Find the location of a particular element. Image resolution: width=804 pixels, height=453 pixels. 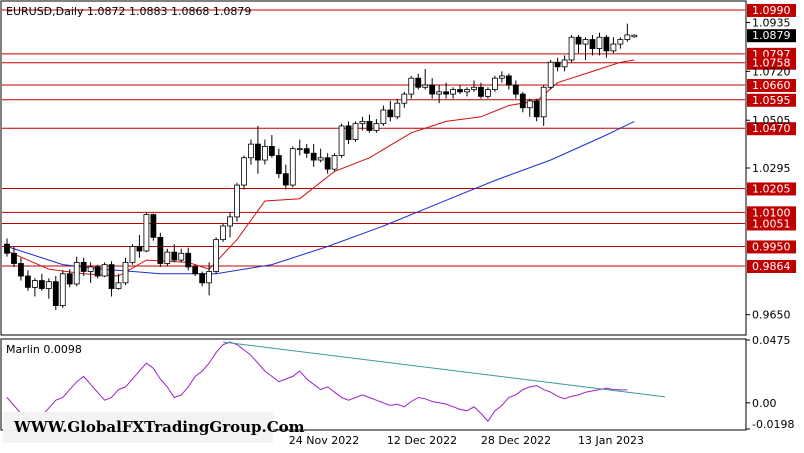

level-label: 0.9950 is located at coordinates (771, 246).